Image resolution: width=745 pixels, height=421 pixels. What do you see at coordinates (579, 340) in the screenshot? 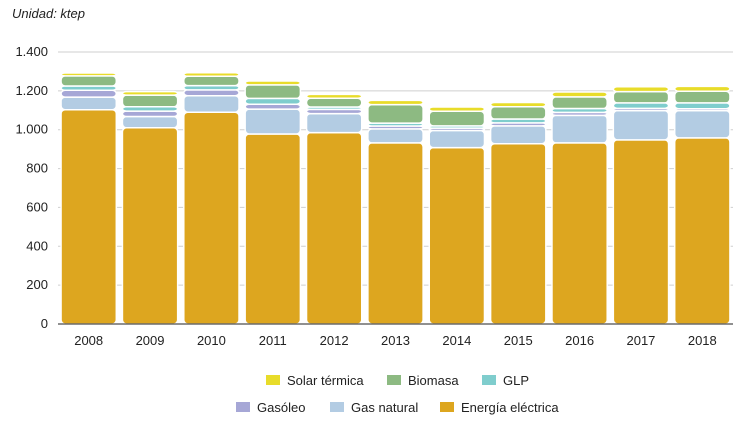
I see `x-tick-label: 2016` at bounding box center [579, 340].